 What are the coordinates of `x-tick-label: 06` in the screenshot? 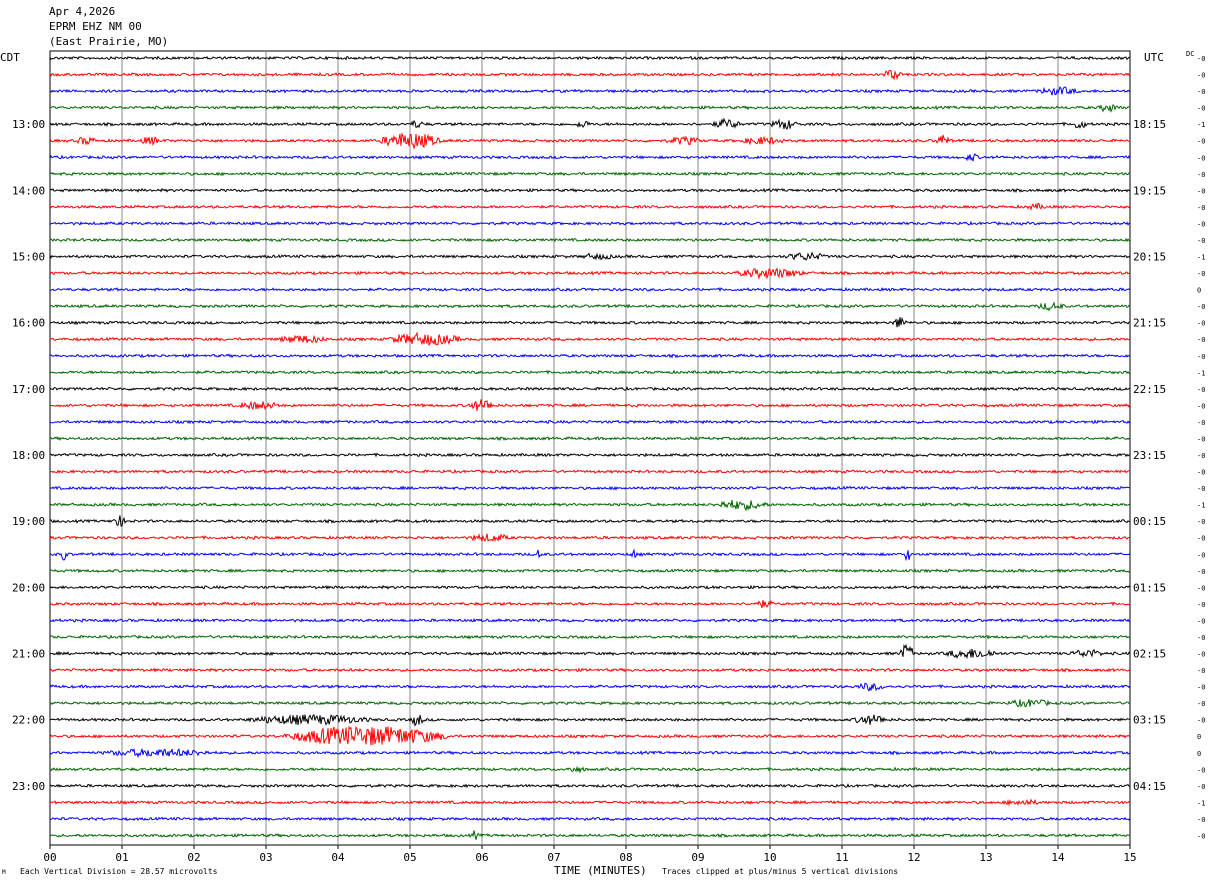 It's located at (481, 857).